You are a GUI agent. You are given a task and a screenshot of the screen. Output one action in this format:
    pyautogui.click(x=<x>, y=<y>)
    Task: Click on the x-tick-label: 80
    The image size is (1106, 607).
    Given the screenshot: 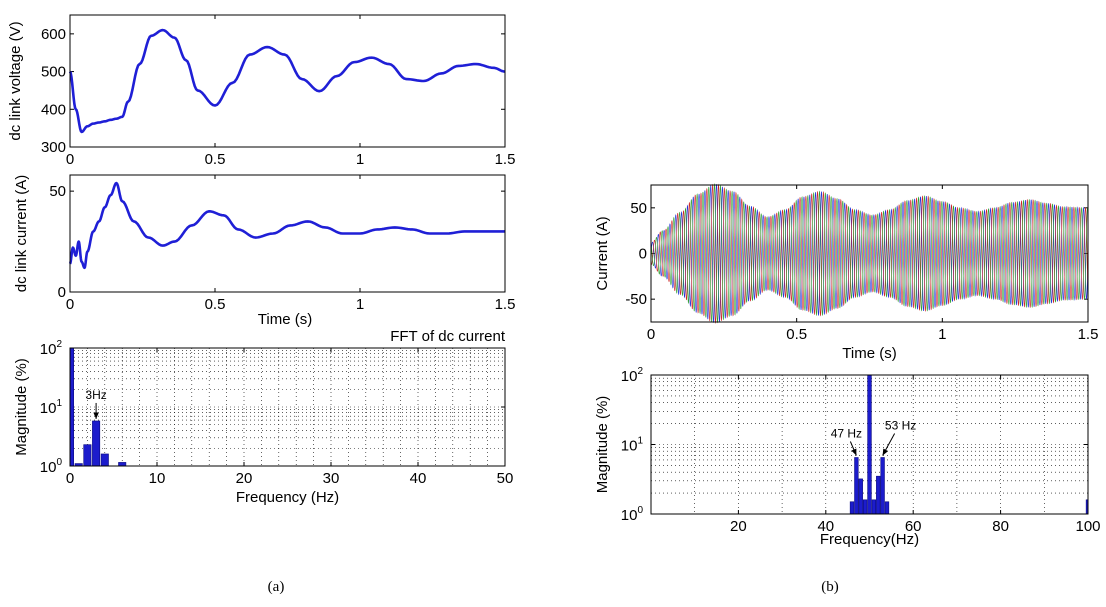 What is the action you would take?
    pyautogui.click(x=1000, y=526)
    